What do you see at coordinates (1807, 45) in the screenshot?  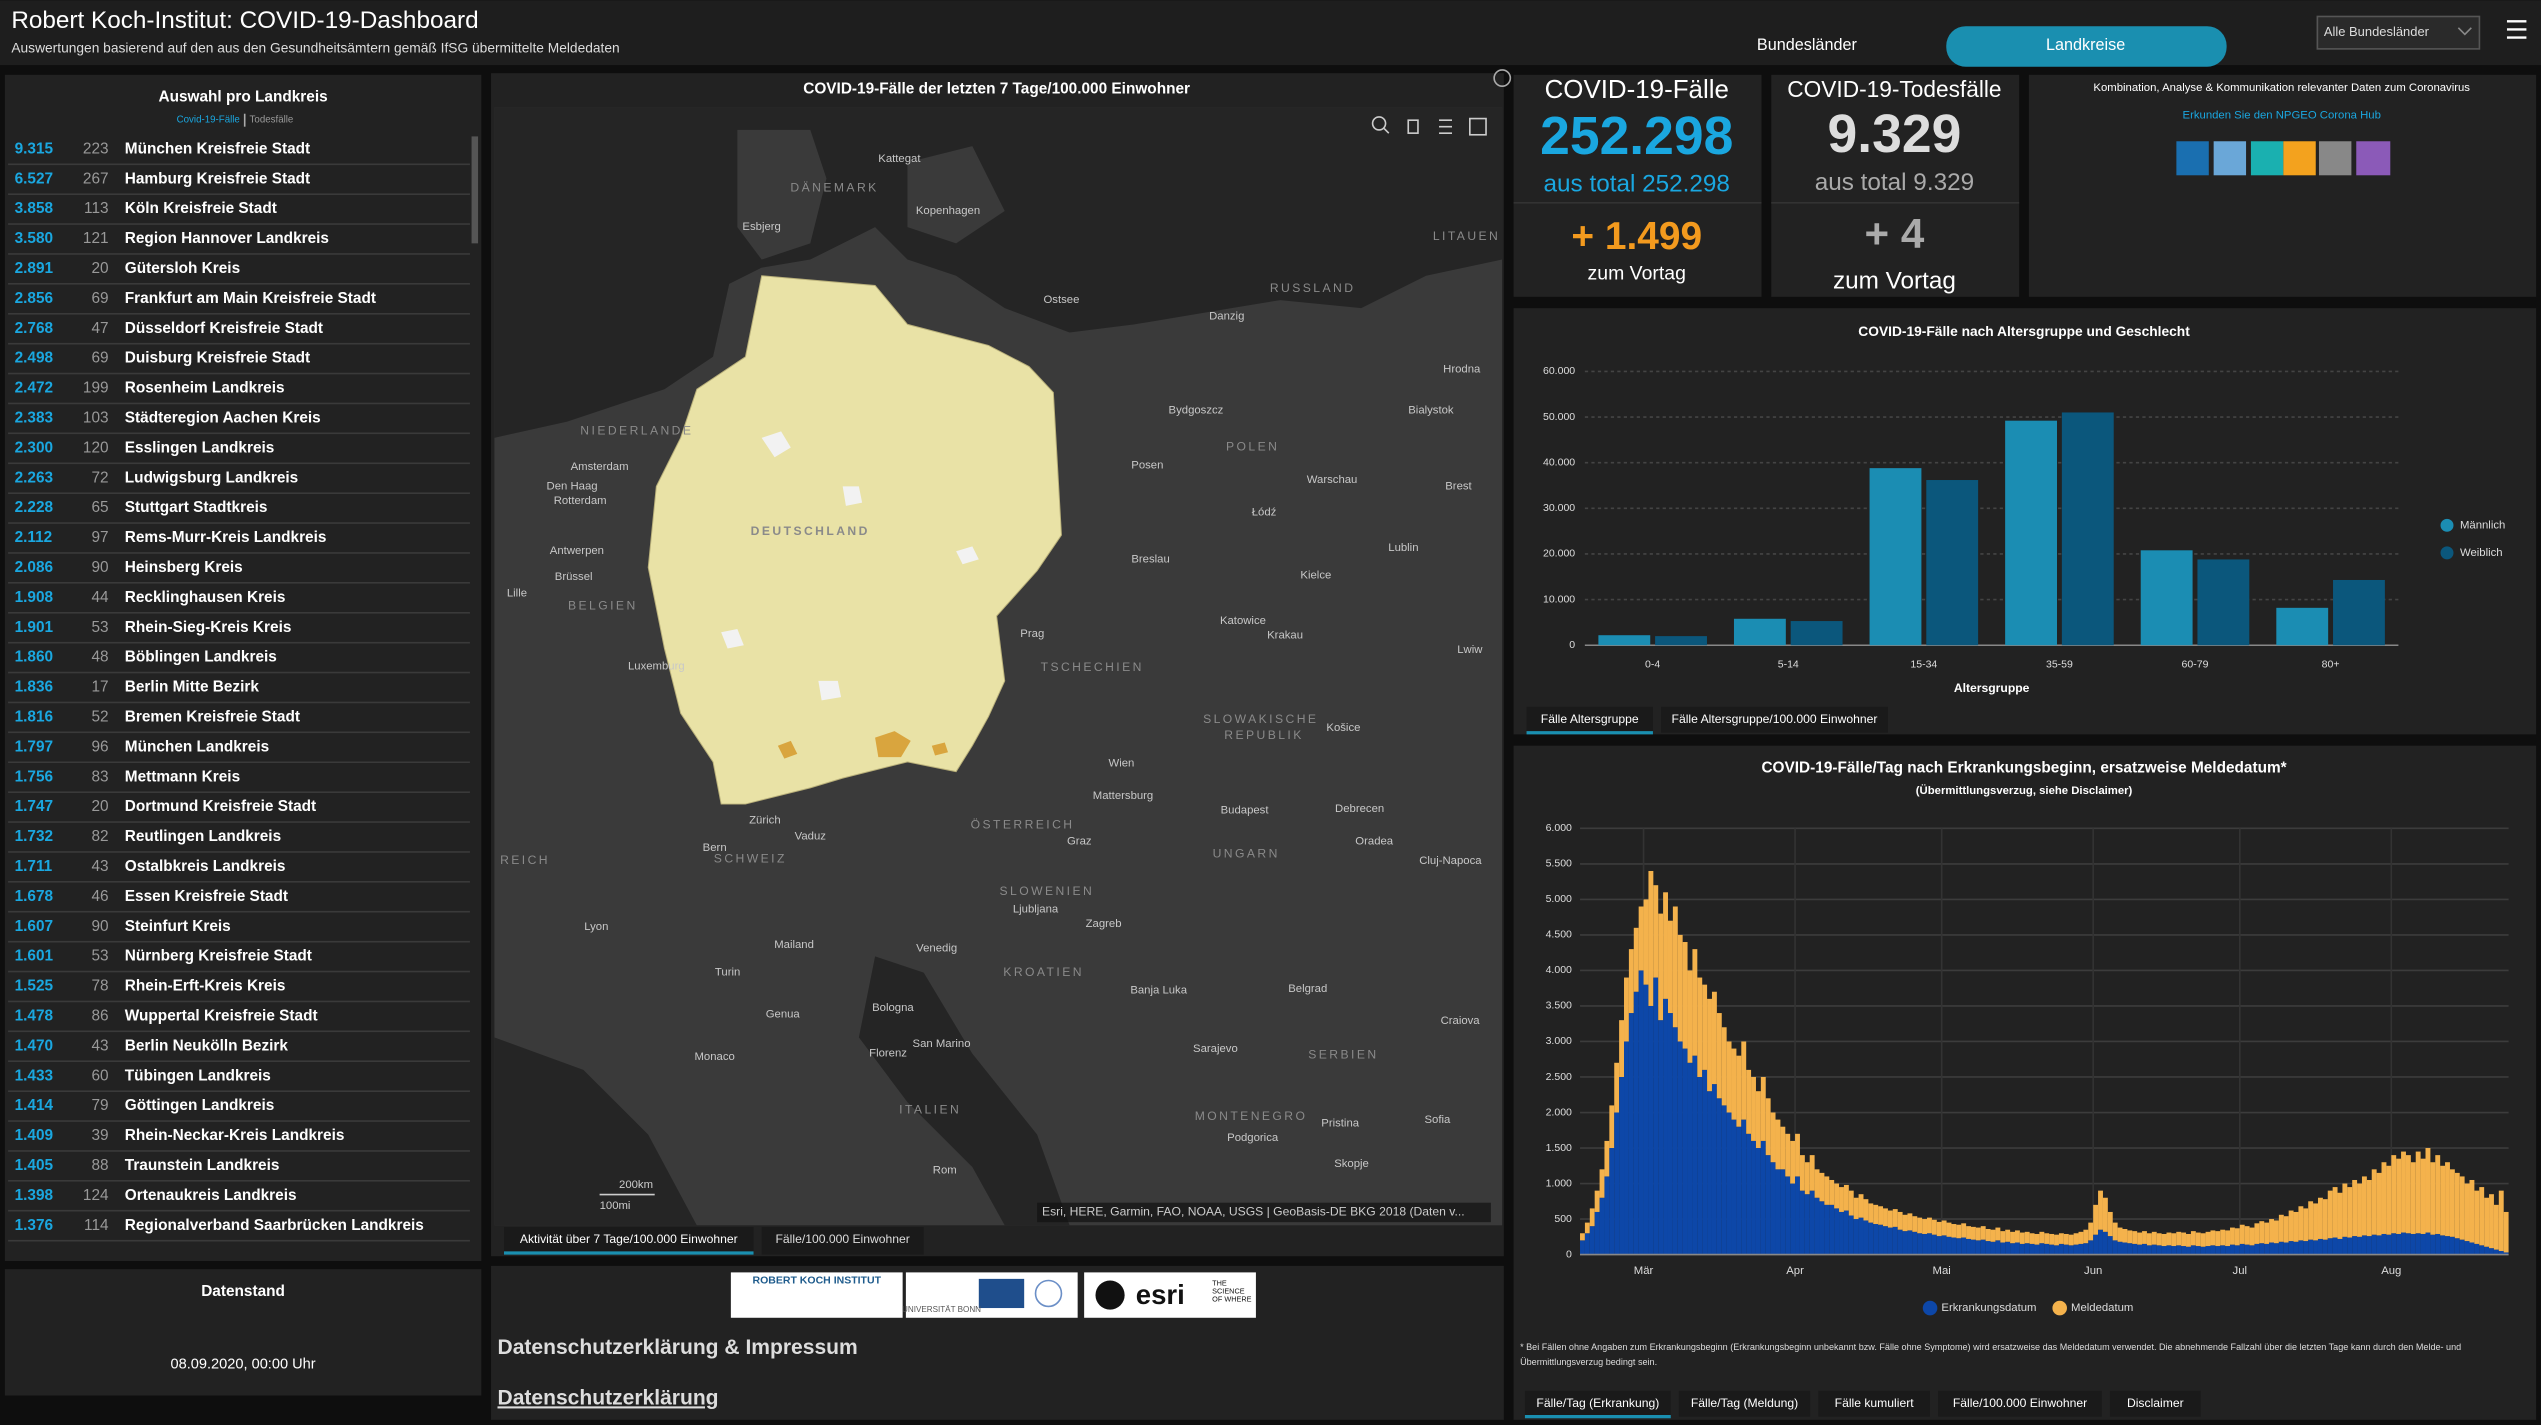 I see `tab-bundeslaender: Bundesländer` at bounding box center [1807, 45].